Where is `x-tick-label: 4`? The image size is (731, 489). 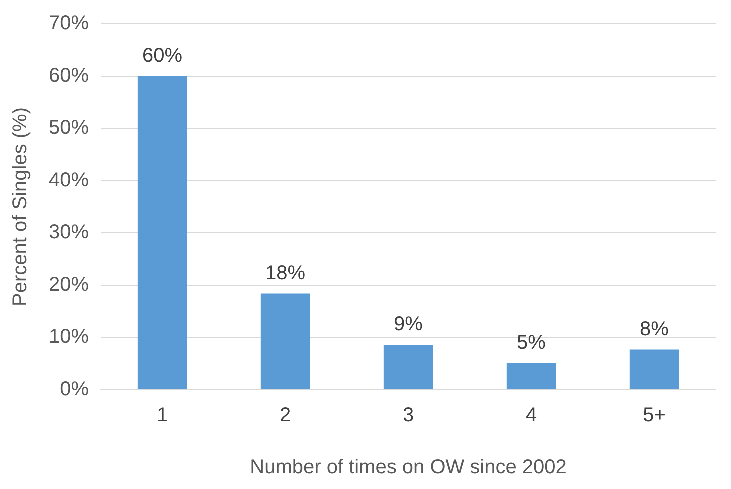 x-tick-label: 4 is located at coordinates (532, 415).